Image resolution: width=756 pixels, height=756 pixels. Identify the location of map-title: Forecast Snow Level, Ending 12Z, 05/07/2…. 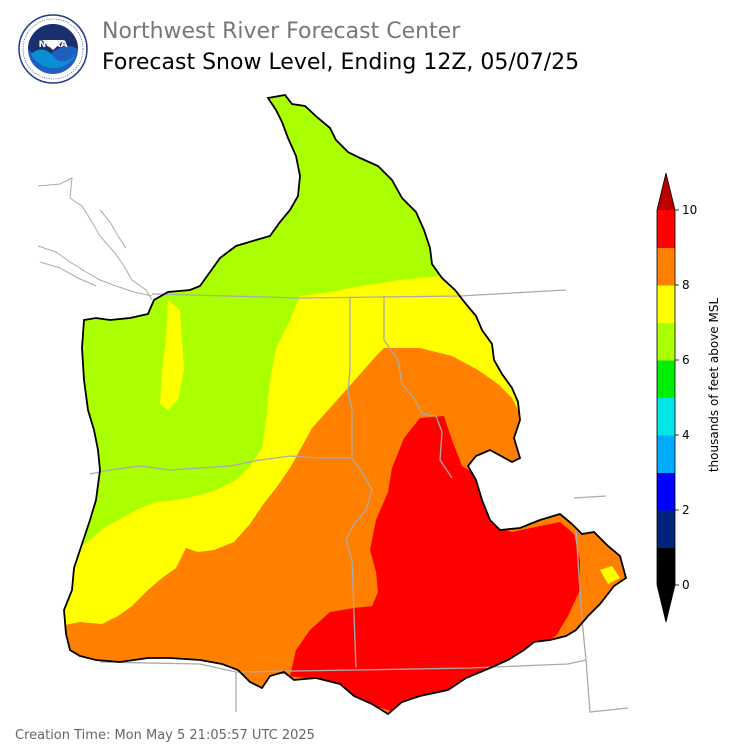
(341, 62).